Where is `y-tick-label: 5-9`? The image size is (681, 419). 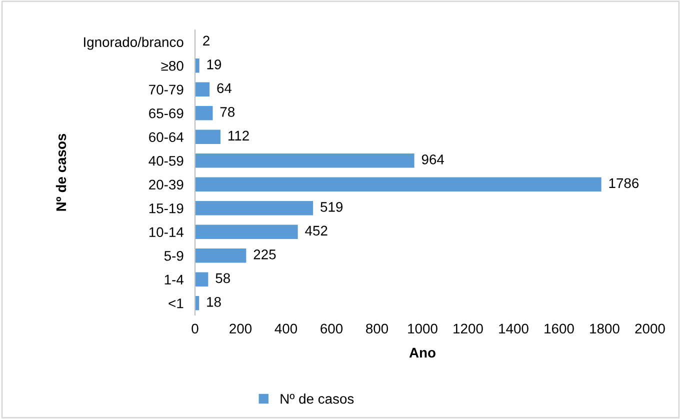
y-tick-label: 5-9 is located at coordinates (174, 255).